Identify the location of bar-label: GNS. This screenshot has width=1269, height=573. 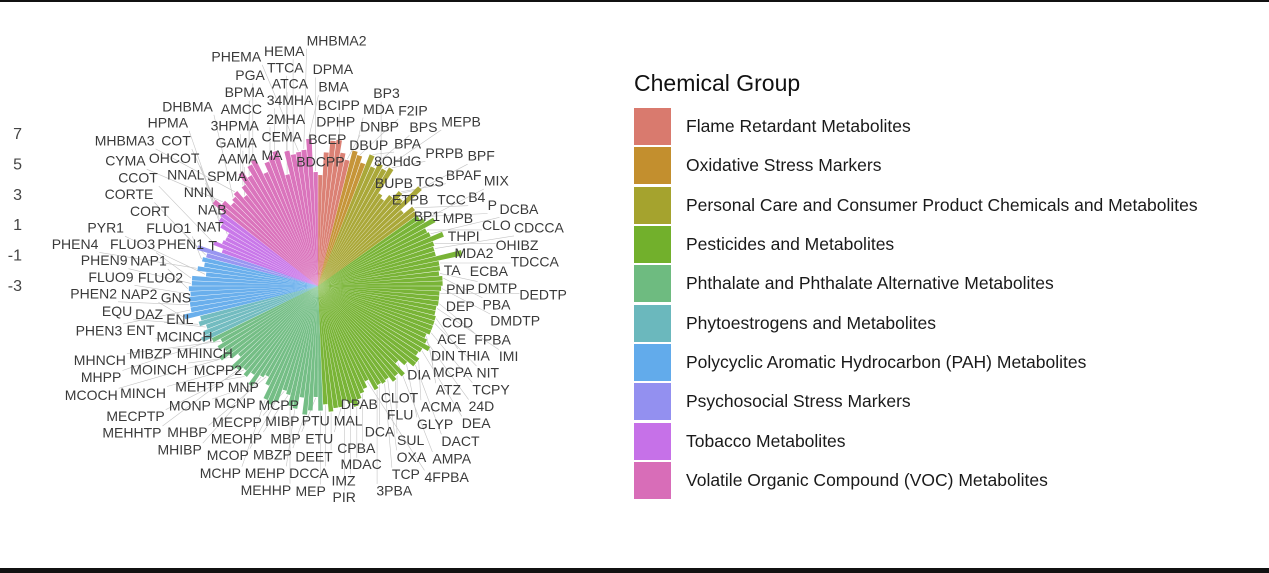
(176, 298).